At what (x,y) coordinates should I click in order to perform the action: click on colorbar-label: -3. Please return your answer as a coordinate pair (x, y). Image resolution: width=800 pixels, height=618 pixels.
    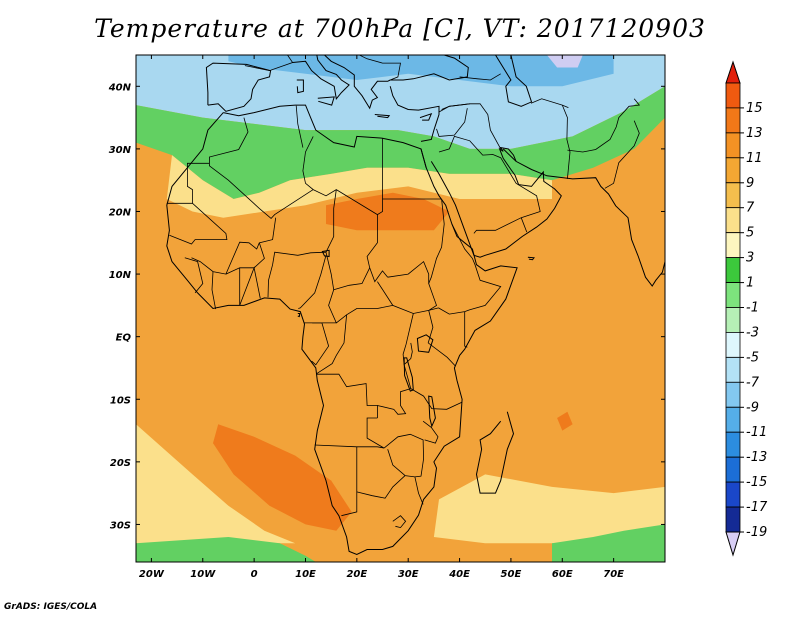
    Looking at the image, I should click on (752, 332).